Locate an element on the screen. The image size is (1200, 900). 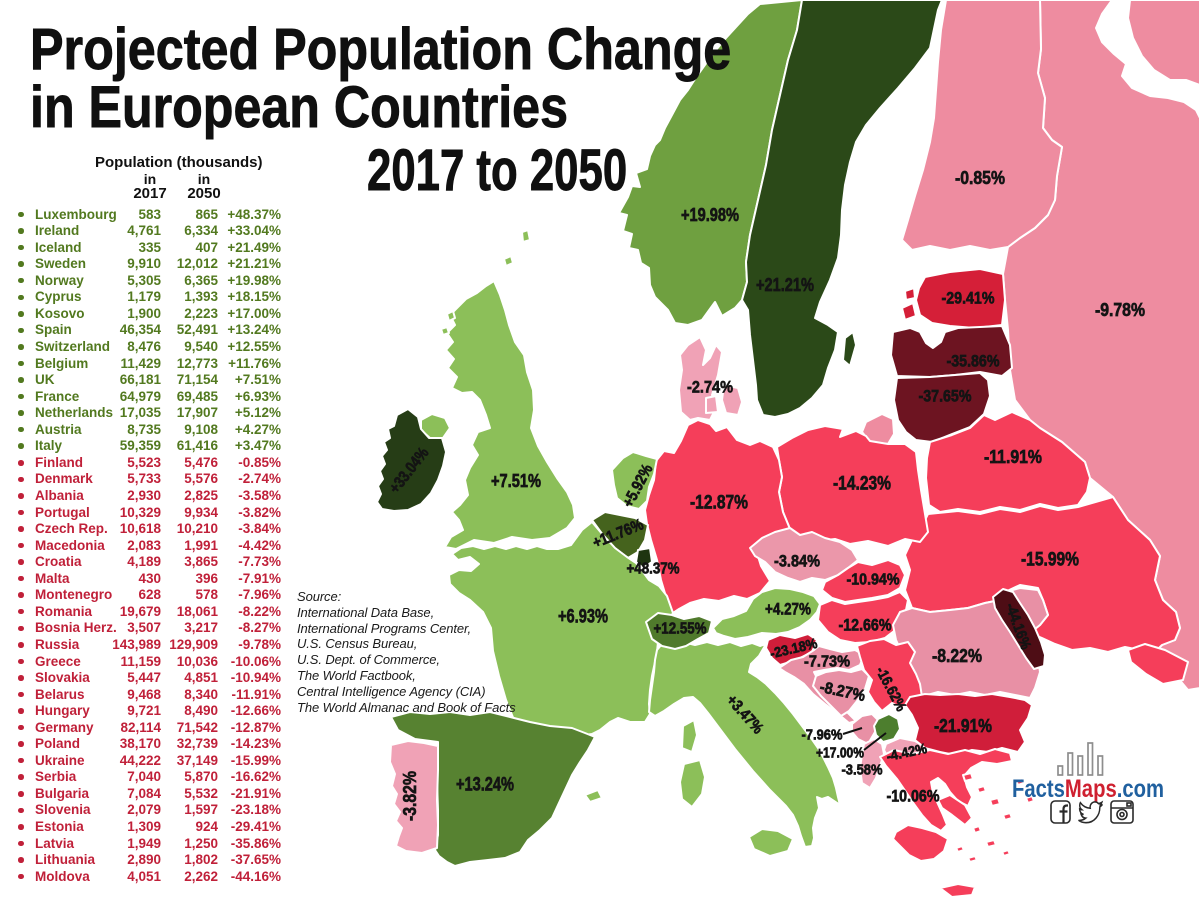
svg-text: -3.82% is located at coordinates (410, 796).